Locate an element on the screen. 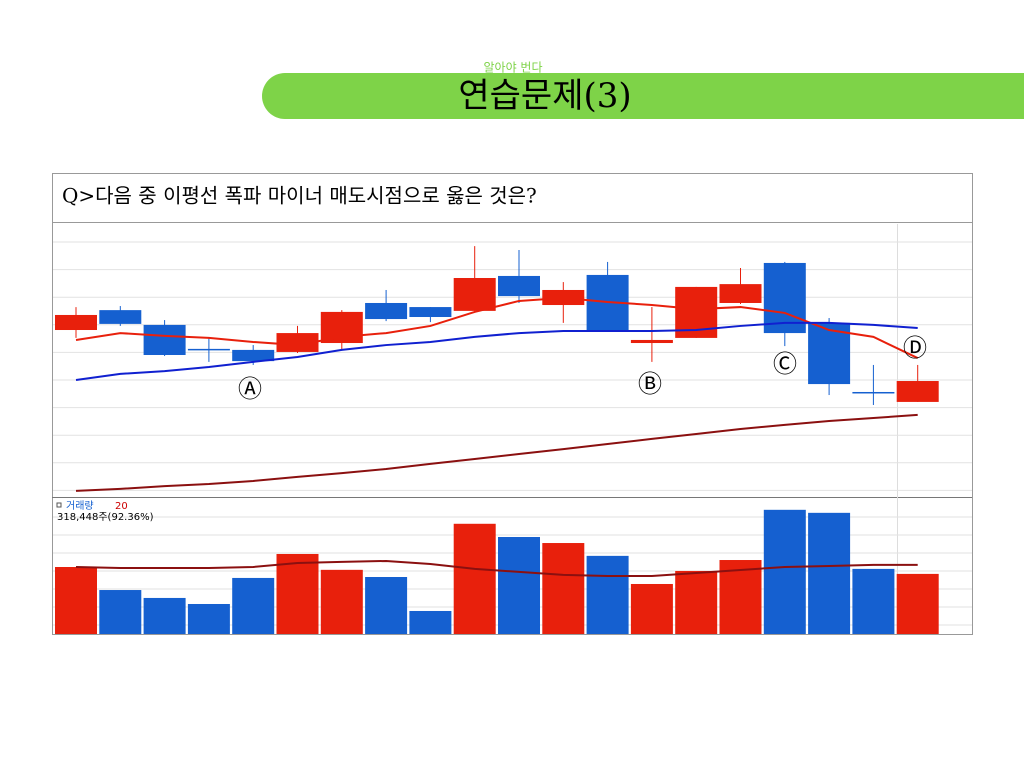 The width and height of the screenshot is (1024, 768). title: 연습문제(3) is located at coordinates (544, 96).